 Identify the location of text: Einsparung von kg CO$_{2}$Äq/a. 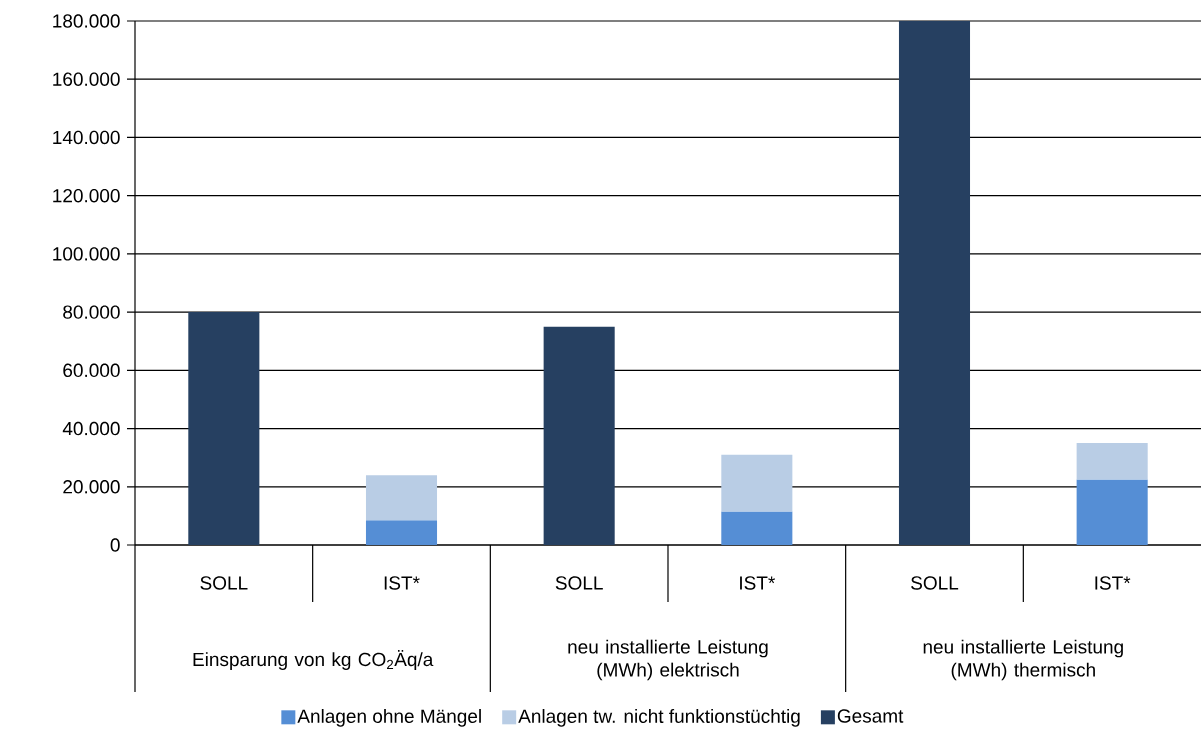
(313, 660).